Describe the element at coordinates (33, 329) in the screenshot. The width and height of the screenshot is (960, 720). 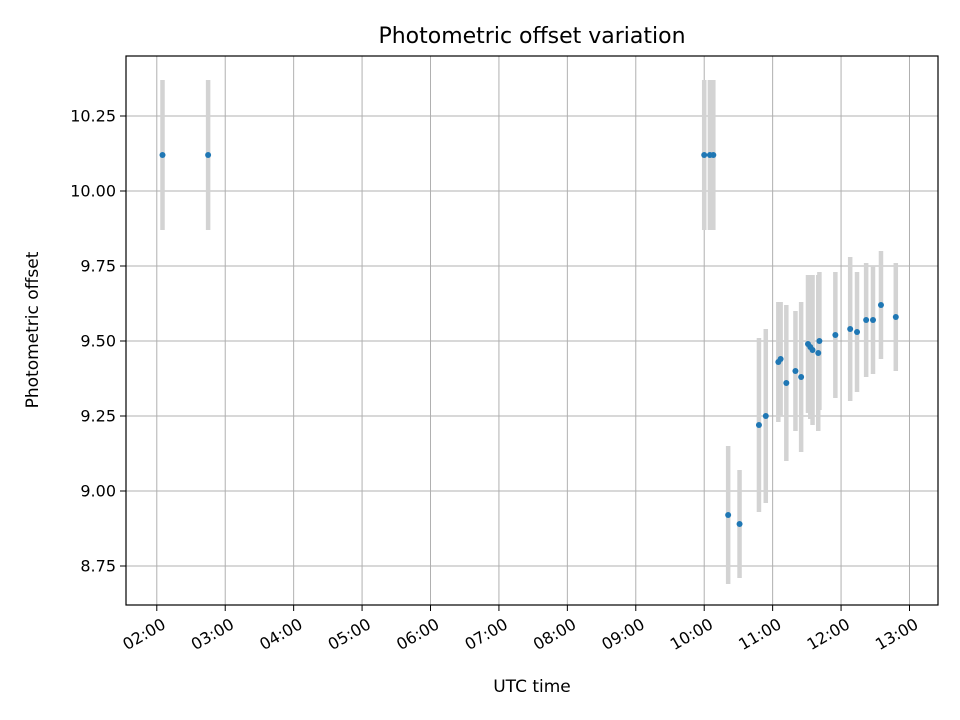
I see `y-axis-label: Photometric offset` at that location.